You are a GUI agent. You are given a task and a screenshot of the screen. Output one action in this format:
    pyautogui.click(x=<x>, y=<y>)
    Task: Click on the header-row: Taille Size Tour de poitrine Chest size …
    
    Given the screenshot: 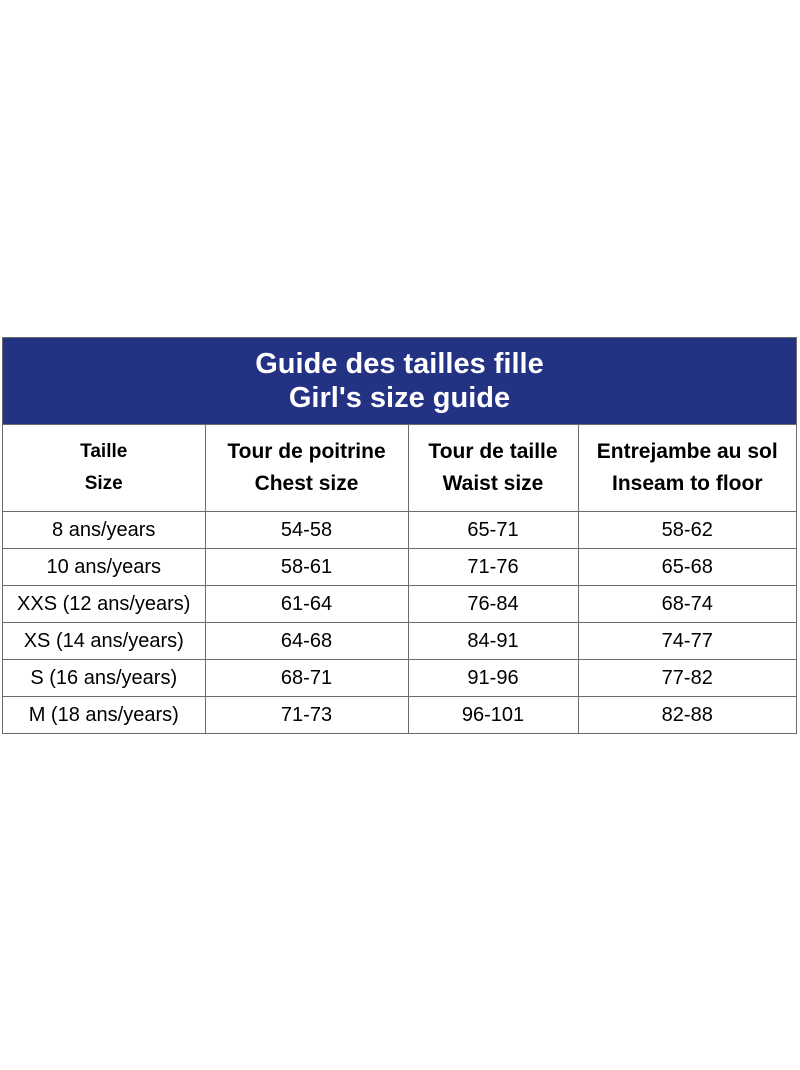 What is the action you would take?
    pyautogui.click(x=399, y=468)
    